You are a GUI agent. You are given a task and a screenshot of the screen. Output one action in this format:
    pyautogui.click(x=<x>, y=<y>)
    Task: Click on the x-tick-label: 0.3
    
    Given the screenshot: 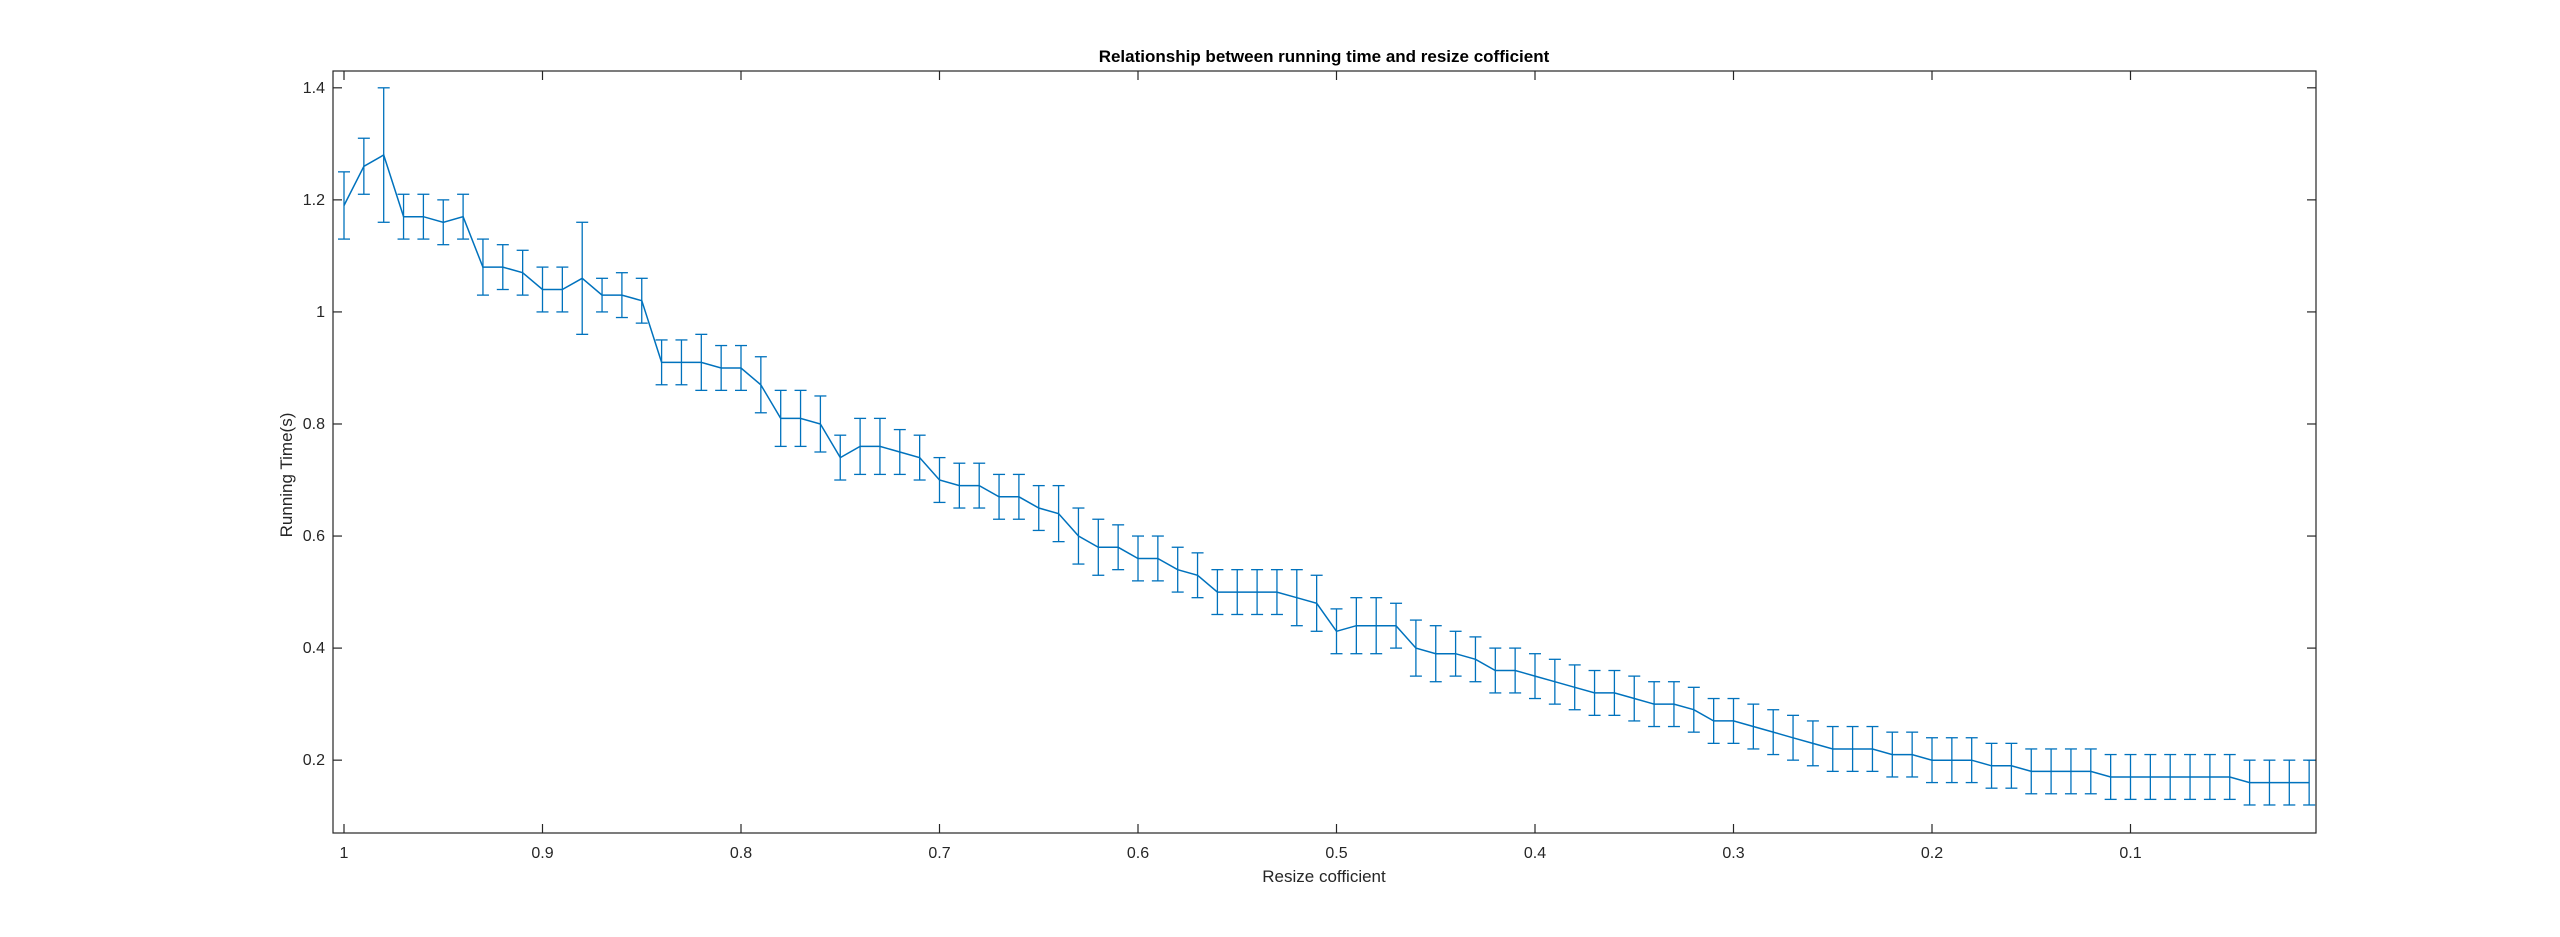 What is the action you would take?
    pyautogui.click(x=1733, y=853)
    